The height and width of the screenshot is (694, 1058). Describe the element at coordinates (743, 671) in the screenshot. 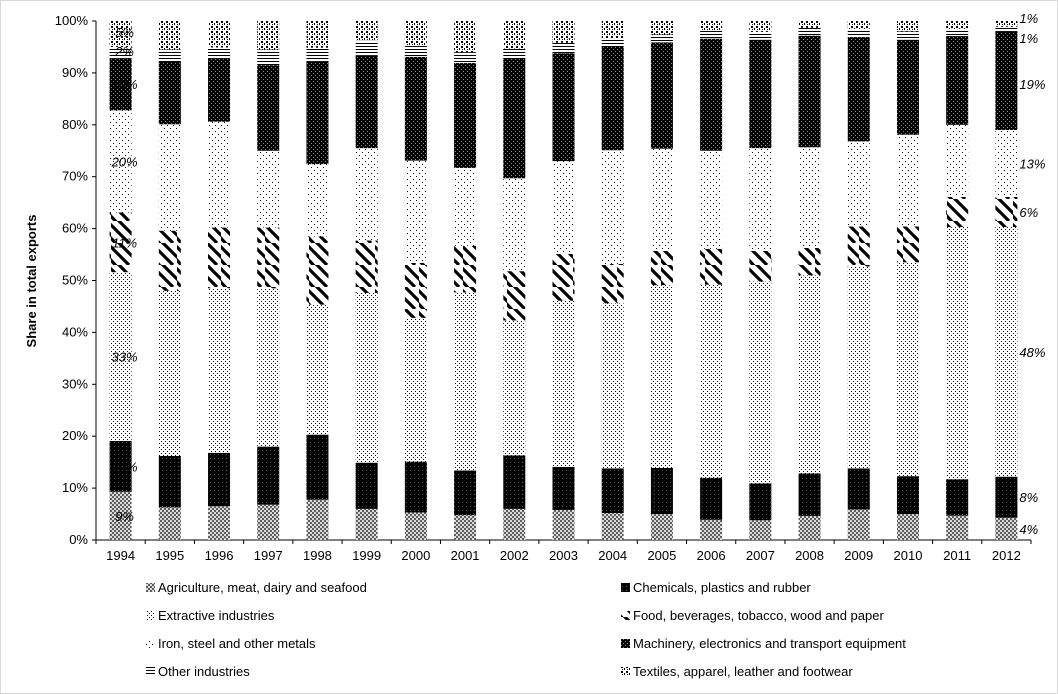

I see `legend-item-label: Textiles, apparel, leather and footwear` at that location.